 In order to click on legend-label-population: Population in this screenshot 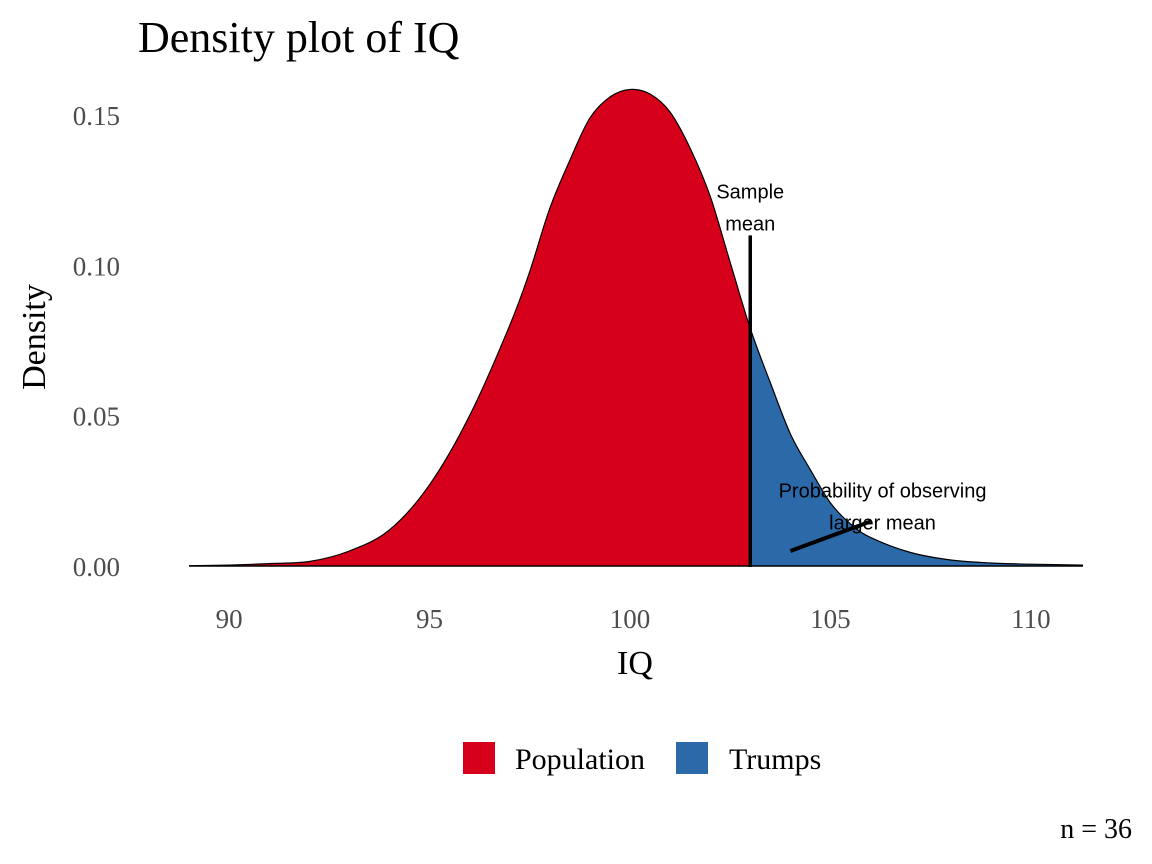, I will do `click(580, 759)`.